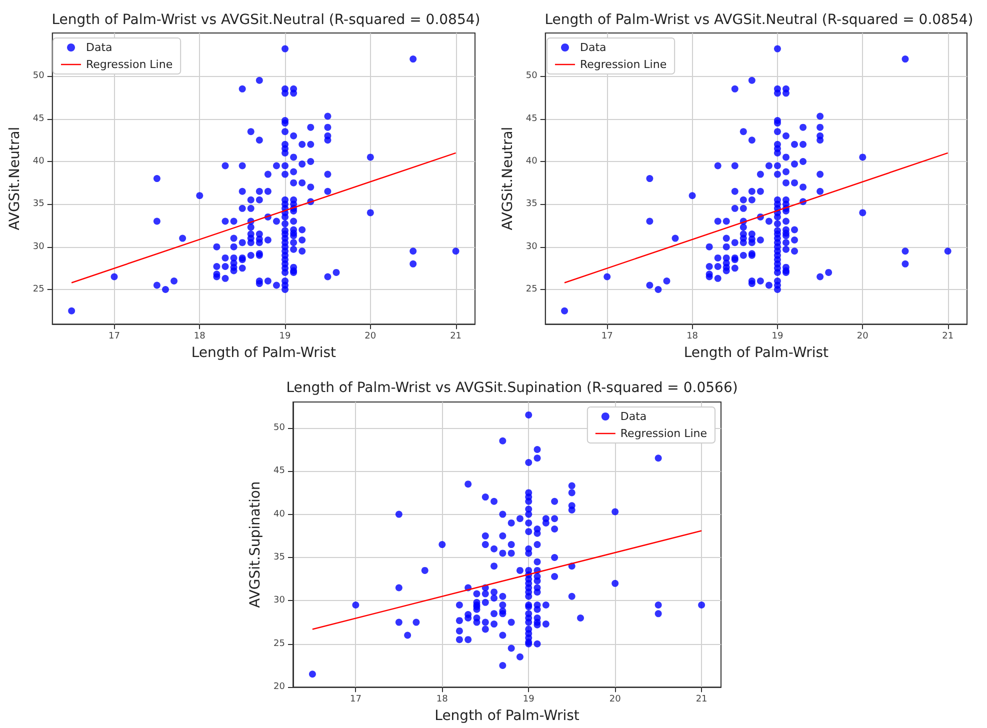 This screenshot has height=728, width=987. I want to click on y-tick-label: 20, so click(280, 687).